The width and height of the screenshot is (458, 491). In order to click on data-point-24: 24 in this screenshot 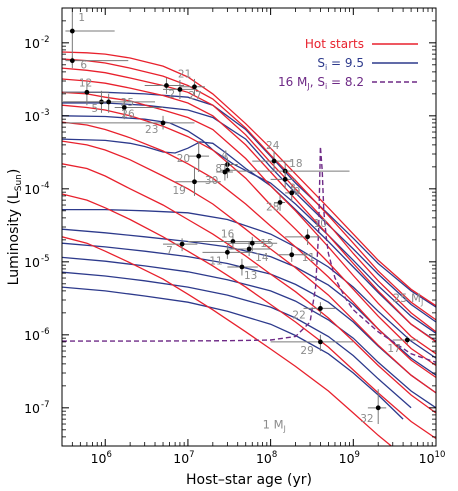, I will do `click(272, 155)`.